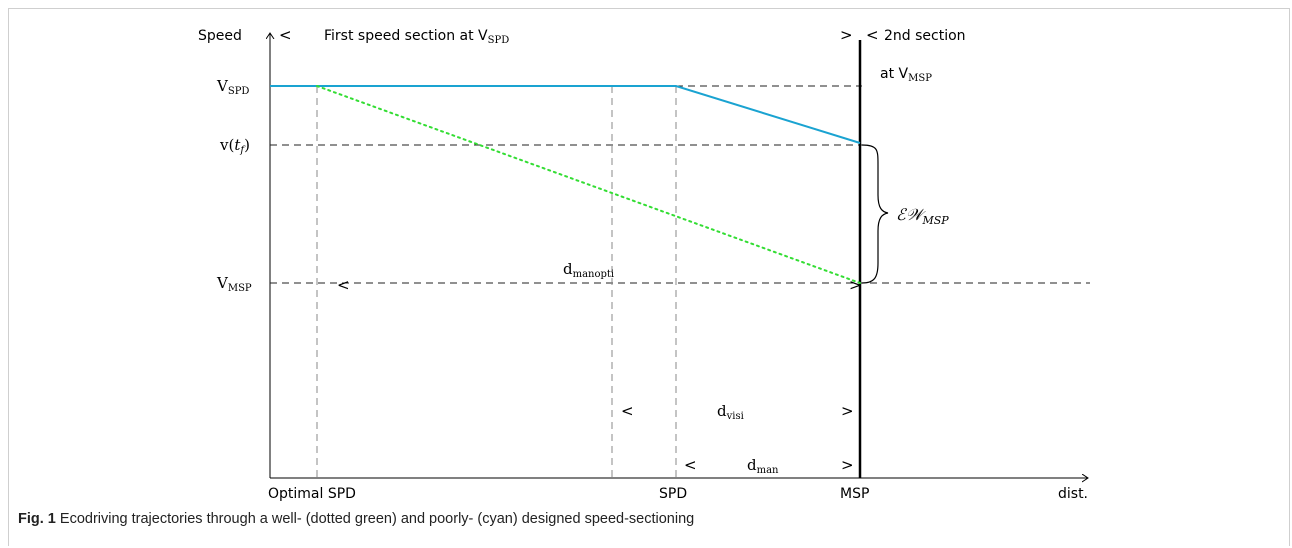  I want to click on vspd-label: VSPD, so click(232, 87).